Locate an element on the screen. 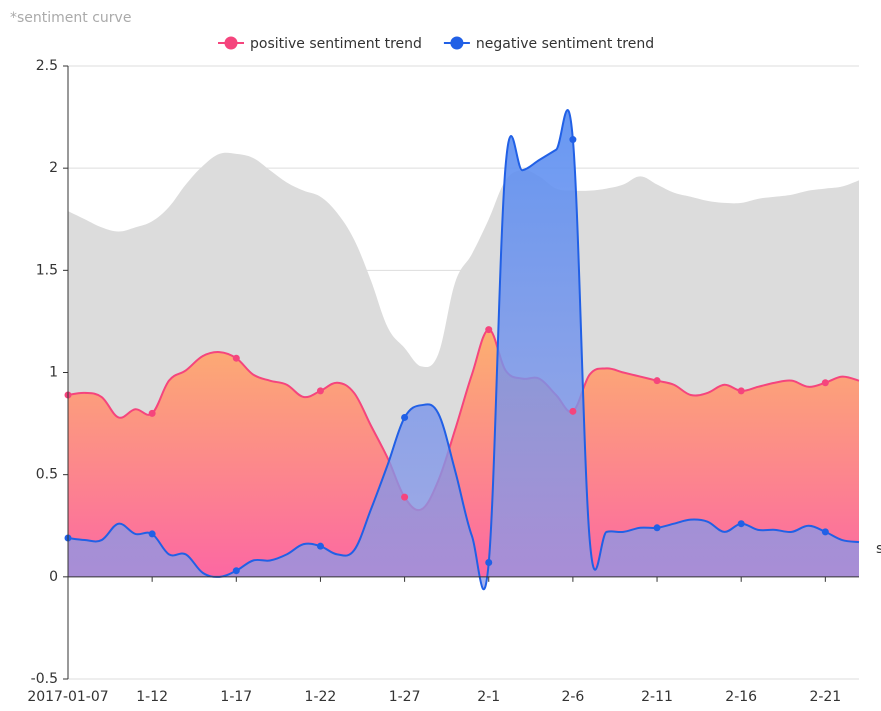  y-tick-label: 0.5 is located at coordinates (47, 475).